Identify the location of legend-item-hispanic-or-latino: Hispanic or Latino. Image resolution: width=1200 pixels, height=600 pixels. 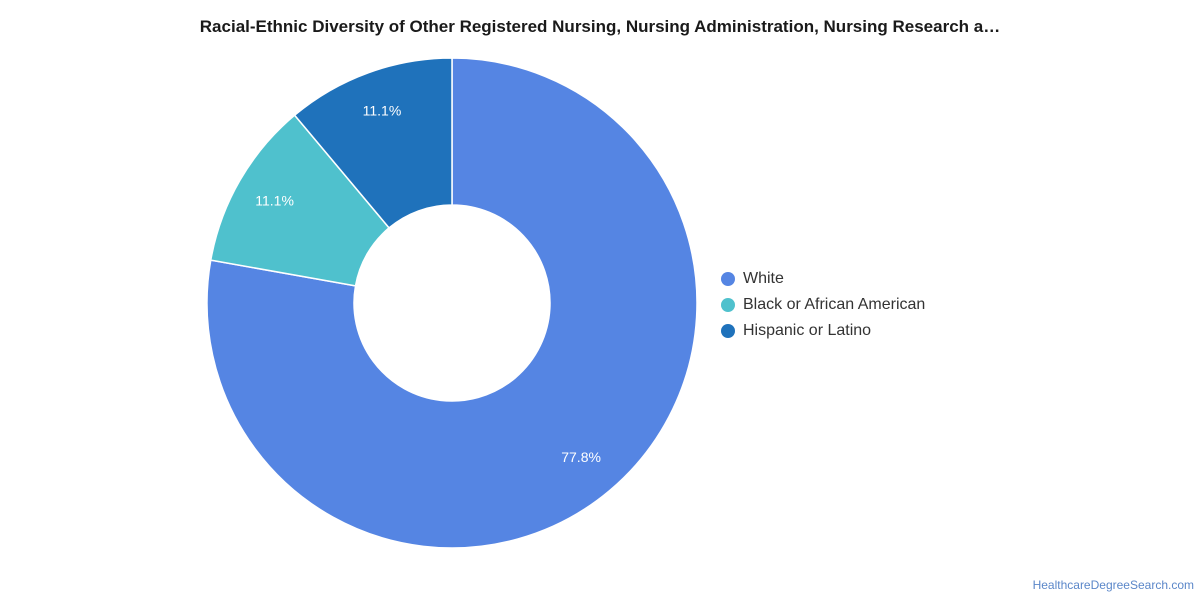
(823, 331).